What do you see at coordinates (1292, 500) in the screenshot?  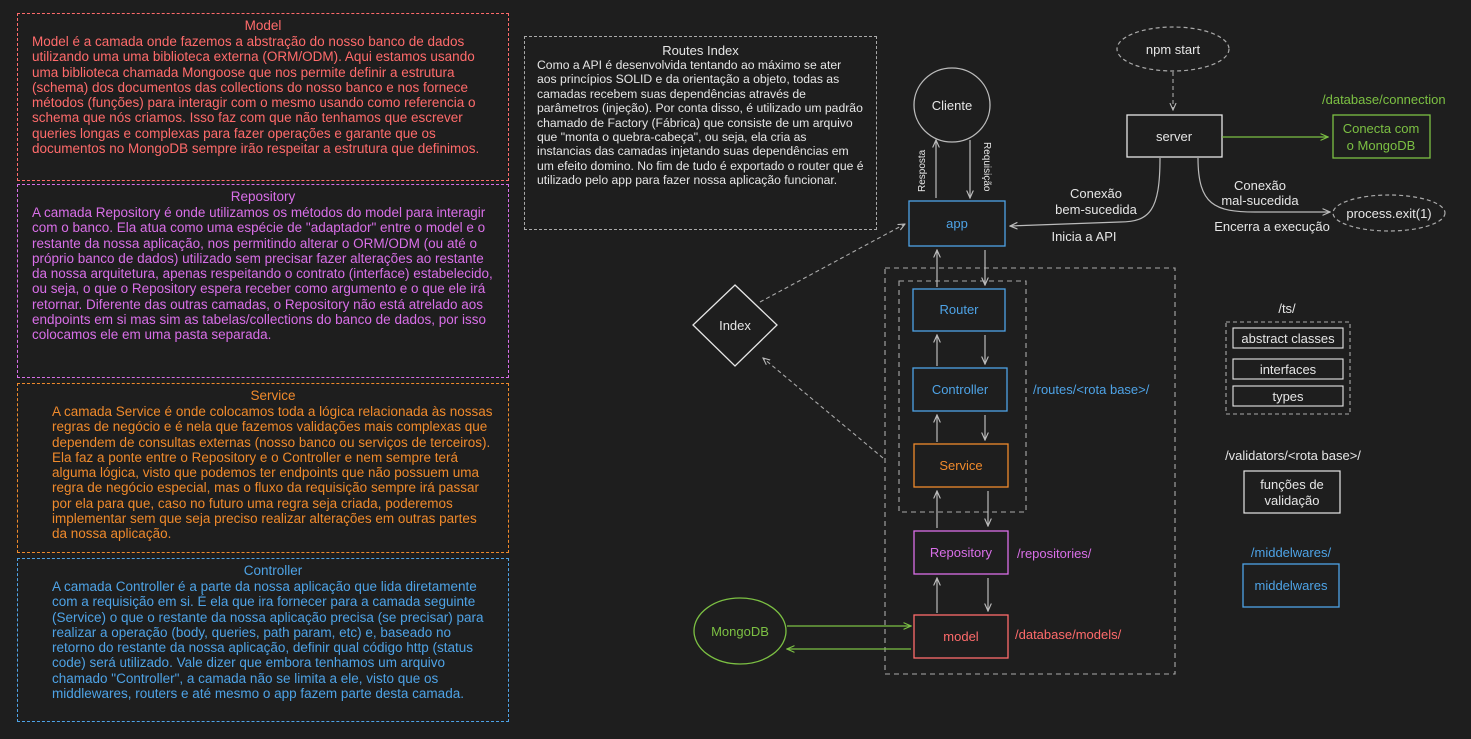 I see `validators-label-line2: validação` at bounding box center [1292, 500].